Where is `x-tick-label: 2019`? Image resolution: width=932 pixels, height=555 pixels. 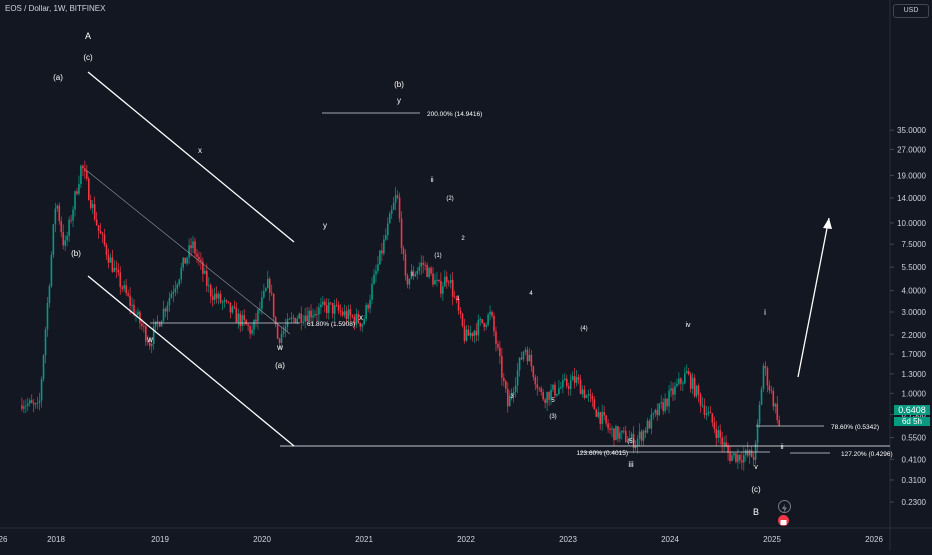
x-tick-label: 2019 is located at coordinates (160, 539).